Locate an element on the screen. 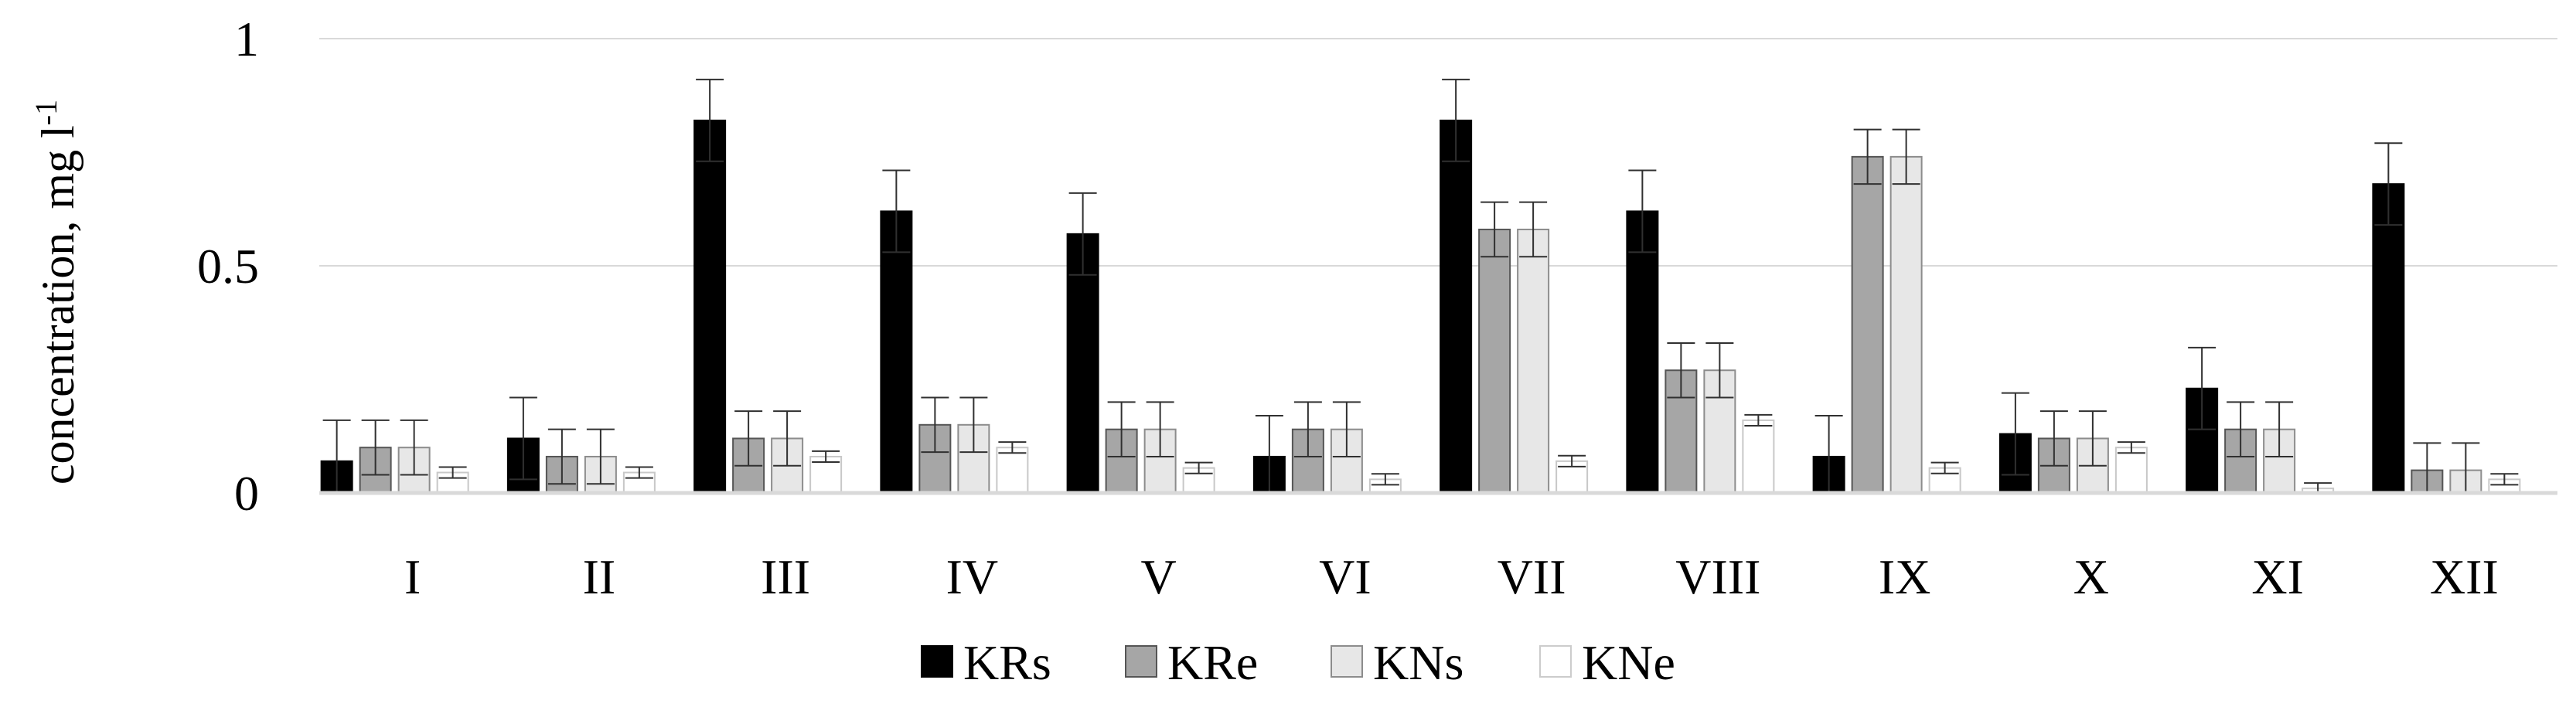 The width and height of the screenshot is (2576, 707). y-axis-title-main: concentration, mg l is located at coordinates (57, 304).